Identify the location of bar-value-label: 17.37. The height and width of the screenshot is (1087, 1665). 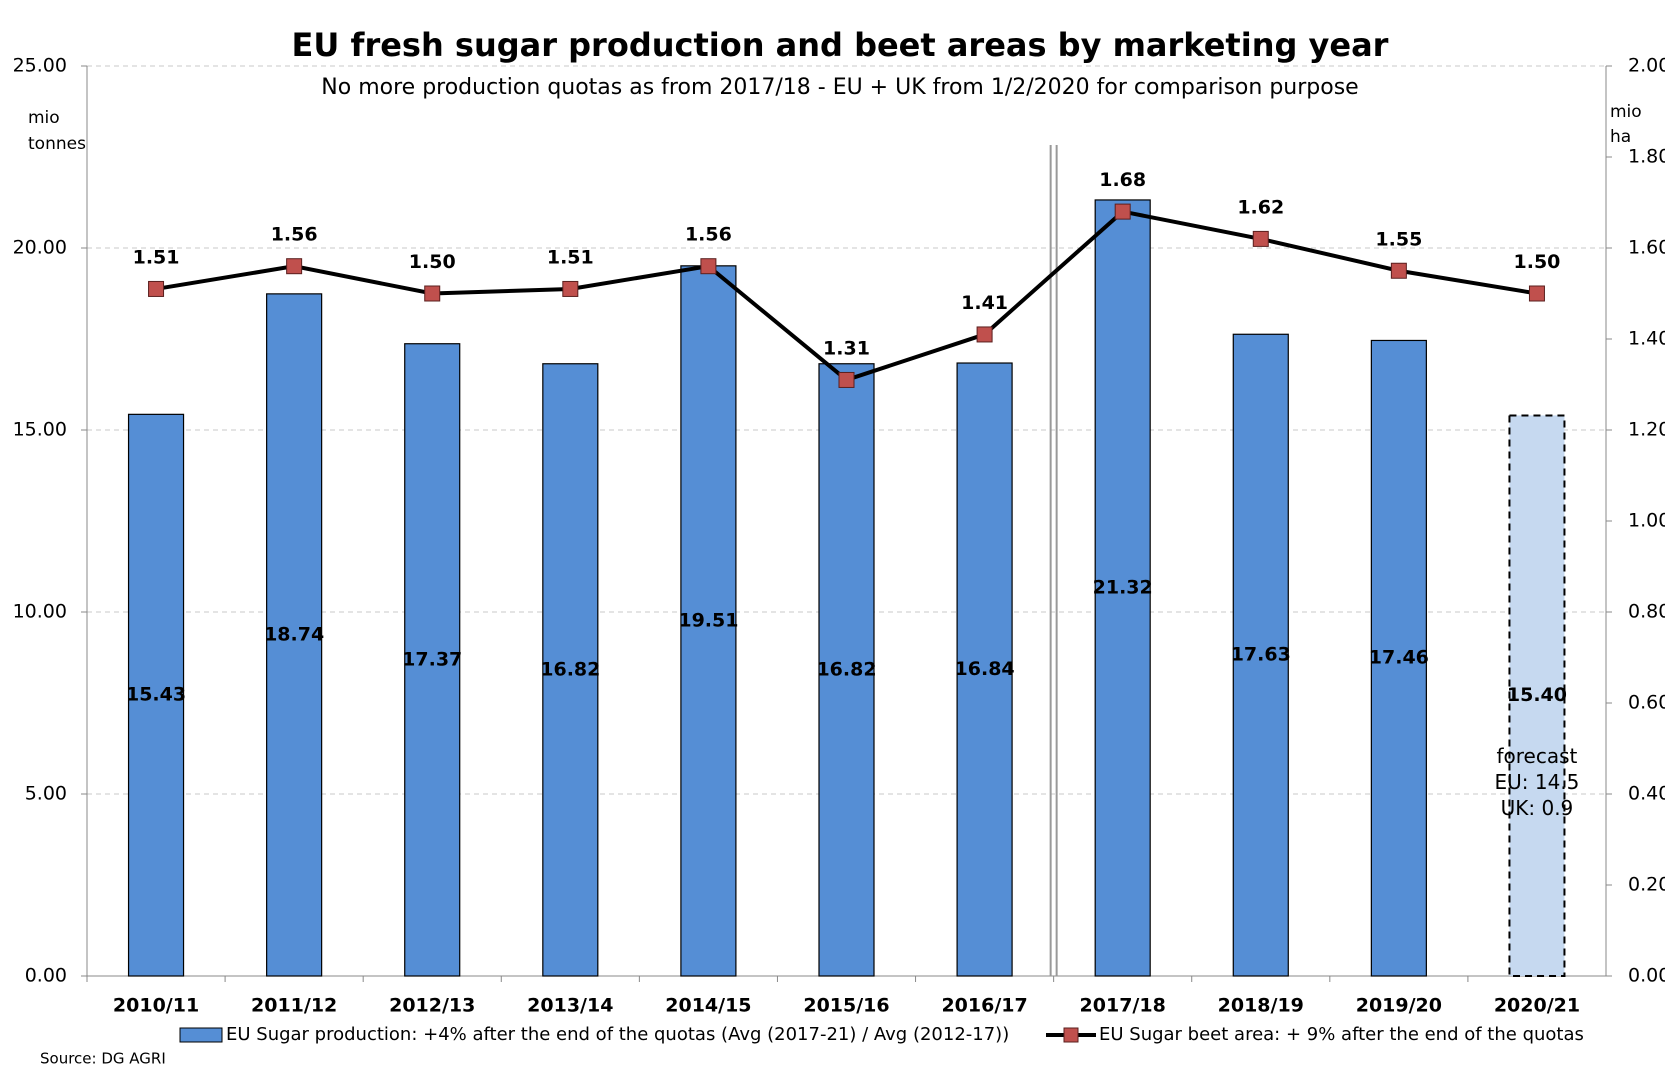
(432, 659).